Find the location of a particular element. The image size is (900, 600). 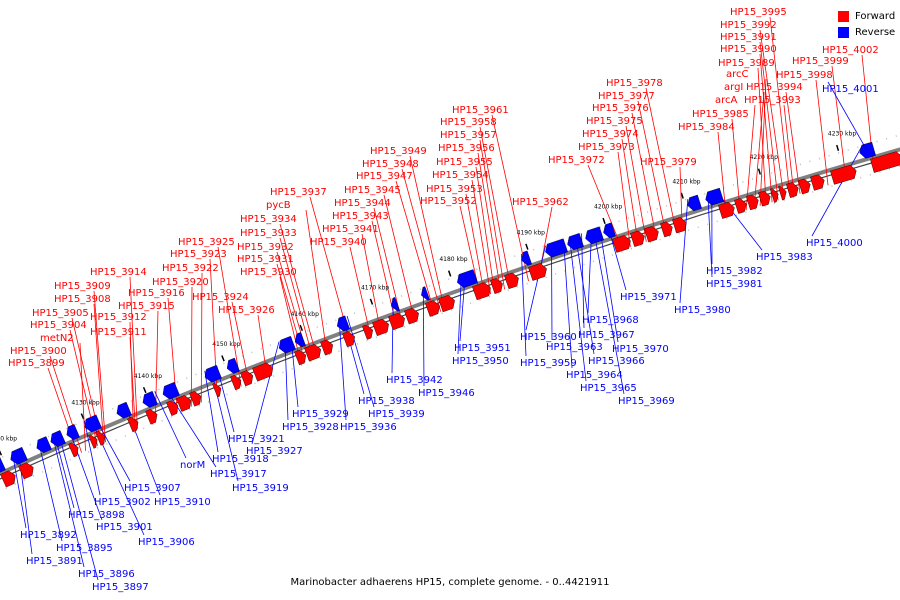

tick-label: 4170 kbp is located at coordinates (375, 287).